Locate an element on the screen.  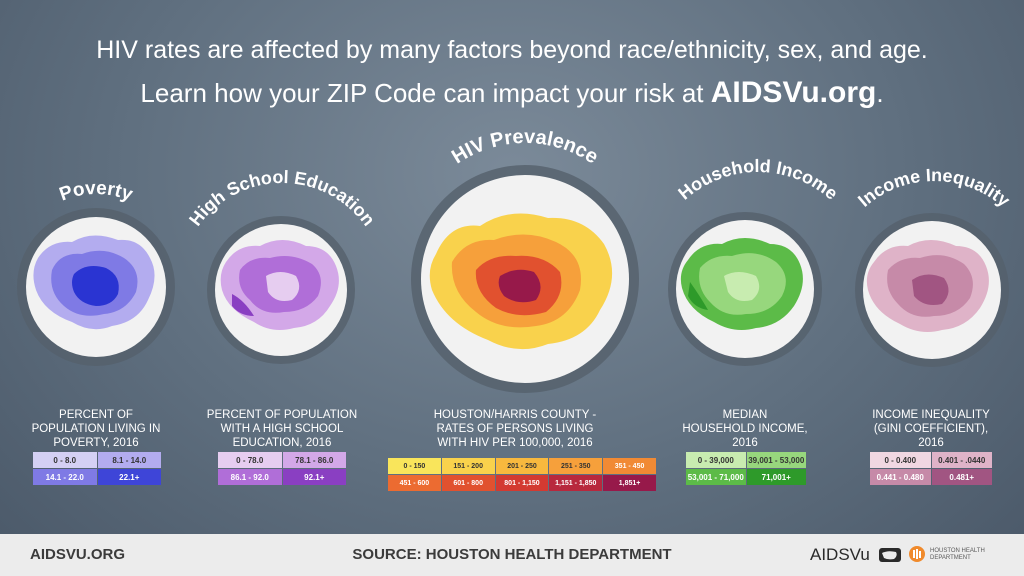
legend-cell: 0 - 0.400 is located at coordinates (900, 460).